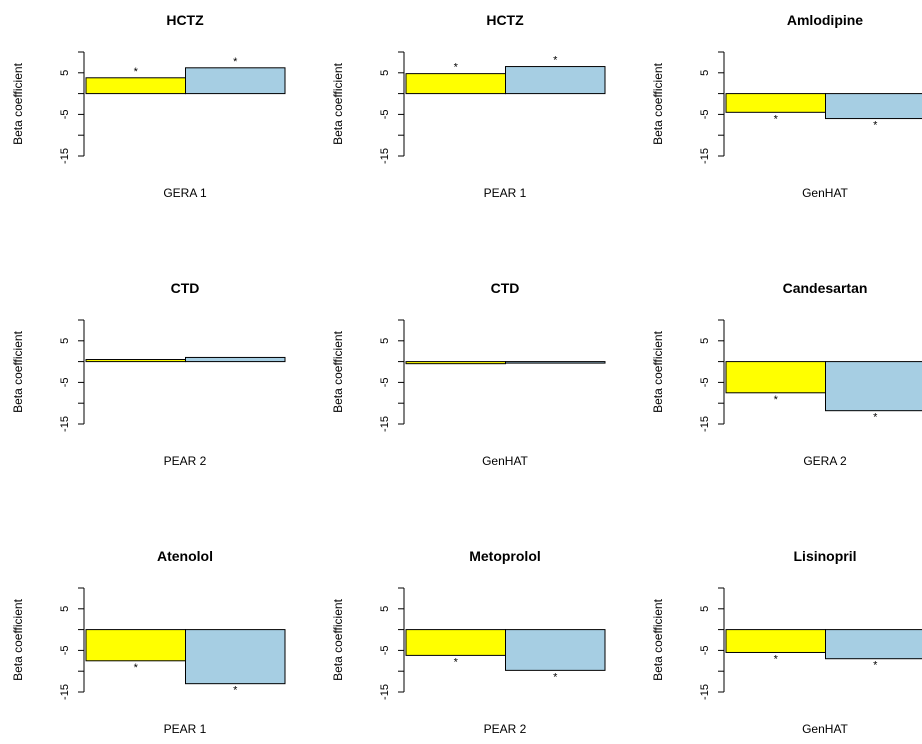  Describe the element at coordinates (468, 374) in the screenshot. I see `panel-5: CTD Beta coefficient GenHAT 5 -5 -15` at that location.